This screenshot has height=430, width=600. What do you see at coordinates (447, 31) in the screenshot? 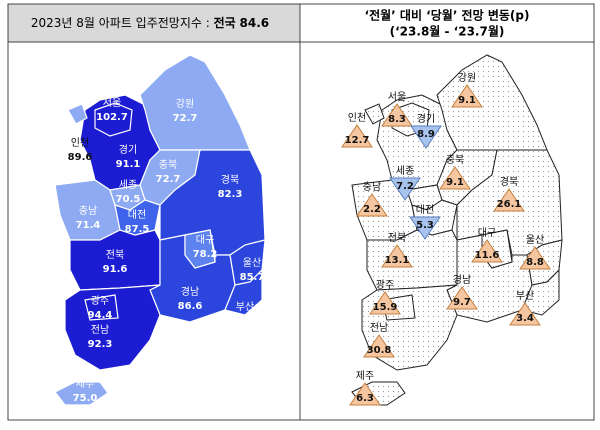
I see `right-subtitle: (‘23.8월 - ‘23.7월)` at bounding box center [447, 31].